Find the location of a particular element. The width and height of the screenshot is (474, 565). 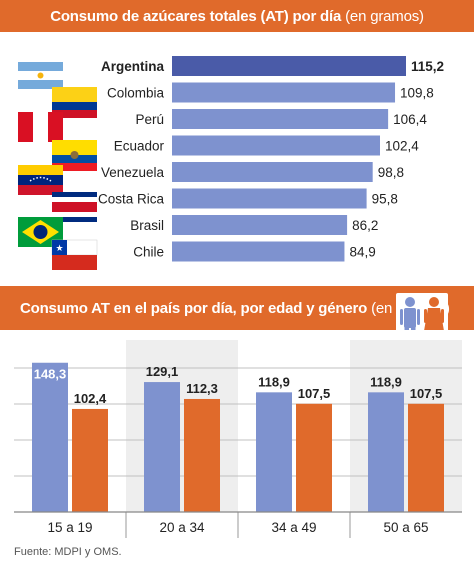

age-group-label: 15 a 19 is located at coordinates (69, 527).